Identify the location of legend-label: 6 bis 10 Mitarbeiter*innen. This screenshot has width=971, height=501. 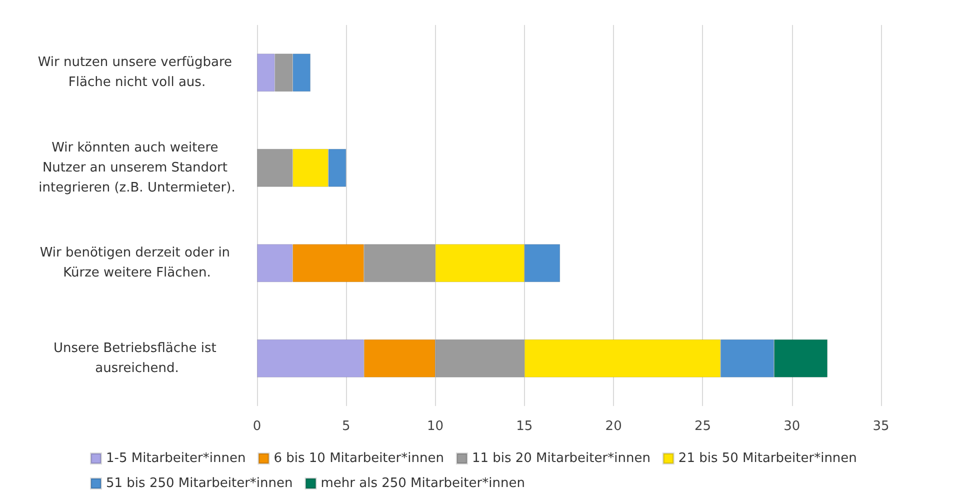
(359, 458).